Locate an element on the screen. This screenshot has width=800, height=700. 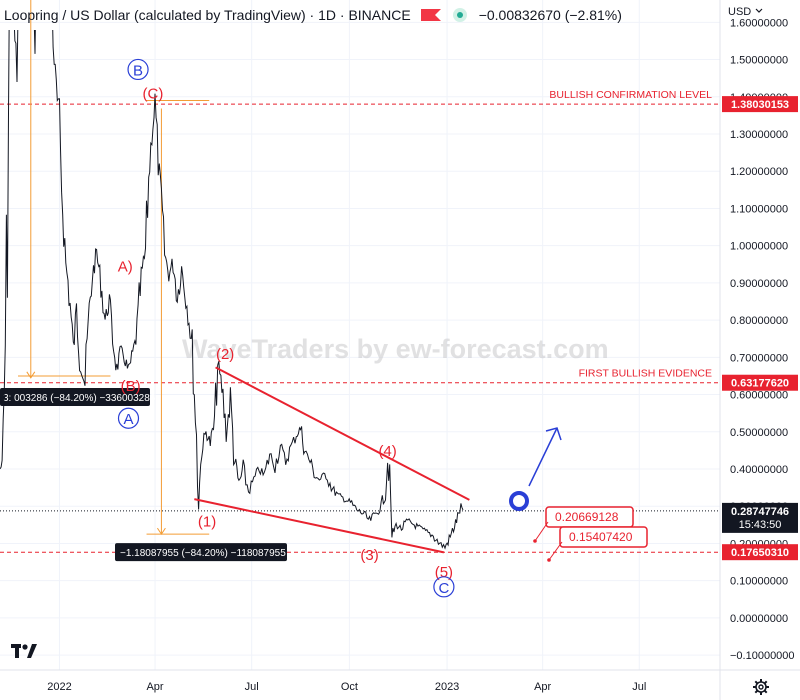
callout-box is located at coordinates (603, 537).